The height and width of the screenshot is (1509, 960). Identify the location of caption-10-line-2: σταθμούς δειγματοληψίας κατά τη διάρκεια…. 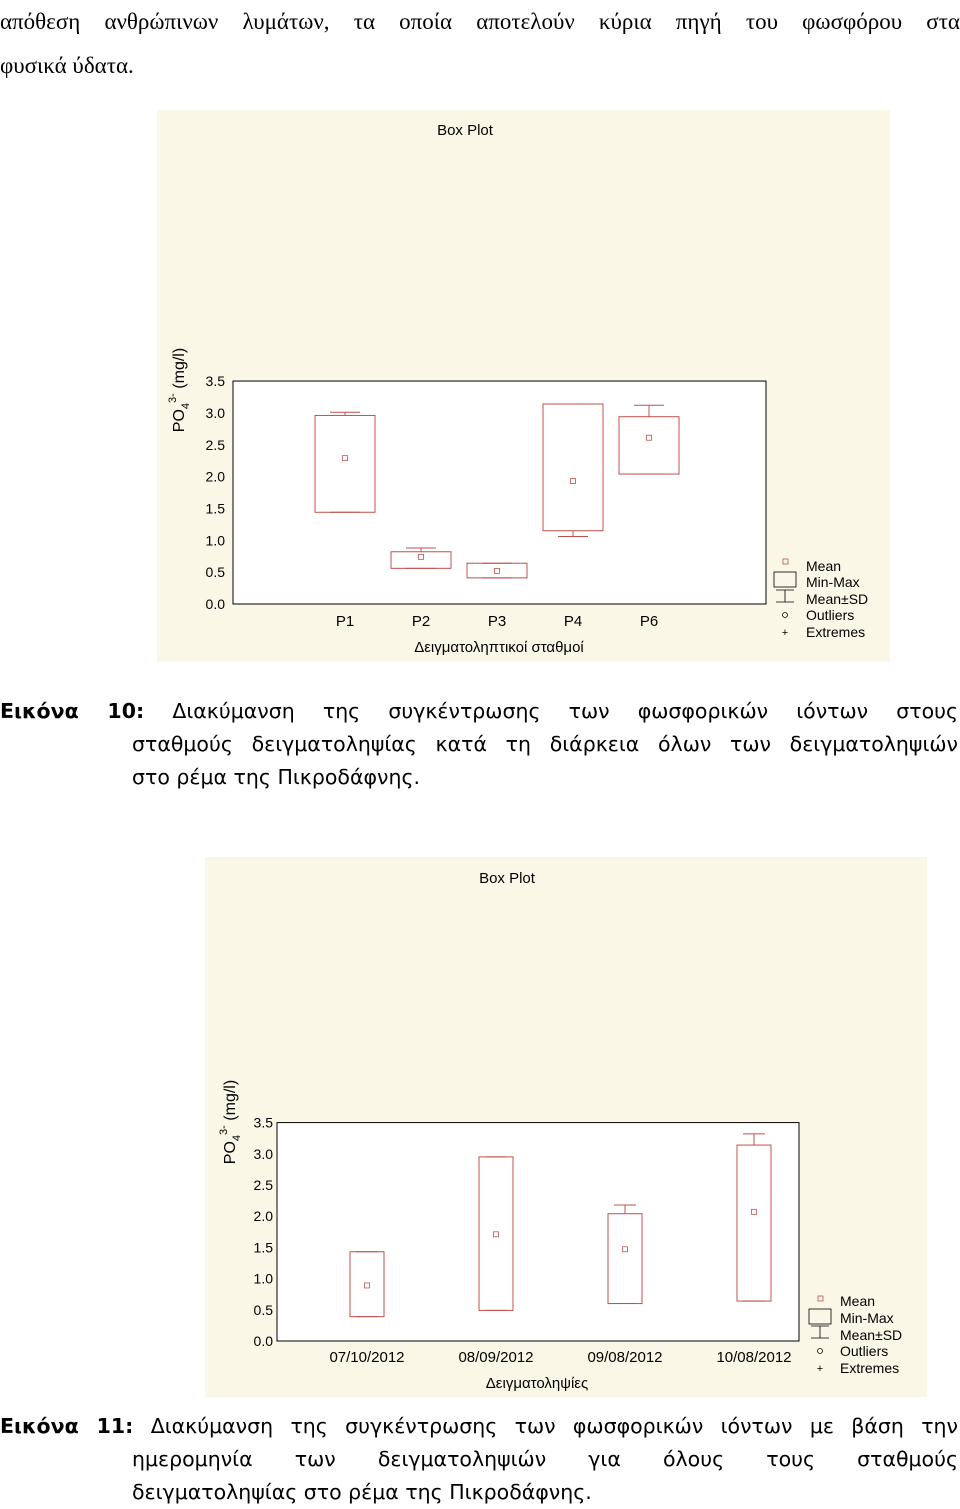
(545, 744).